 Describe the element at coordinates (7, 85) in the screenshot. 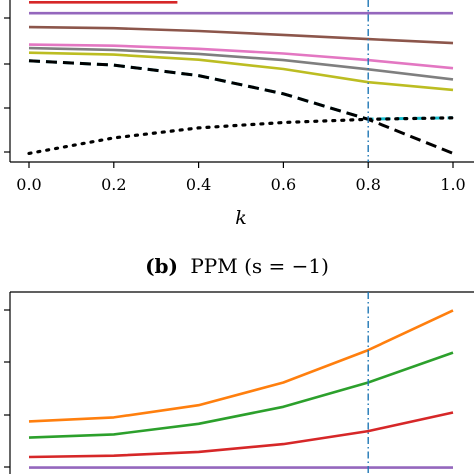

I see `top-y-ticks` at that location.